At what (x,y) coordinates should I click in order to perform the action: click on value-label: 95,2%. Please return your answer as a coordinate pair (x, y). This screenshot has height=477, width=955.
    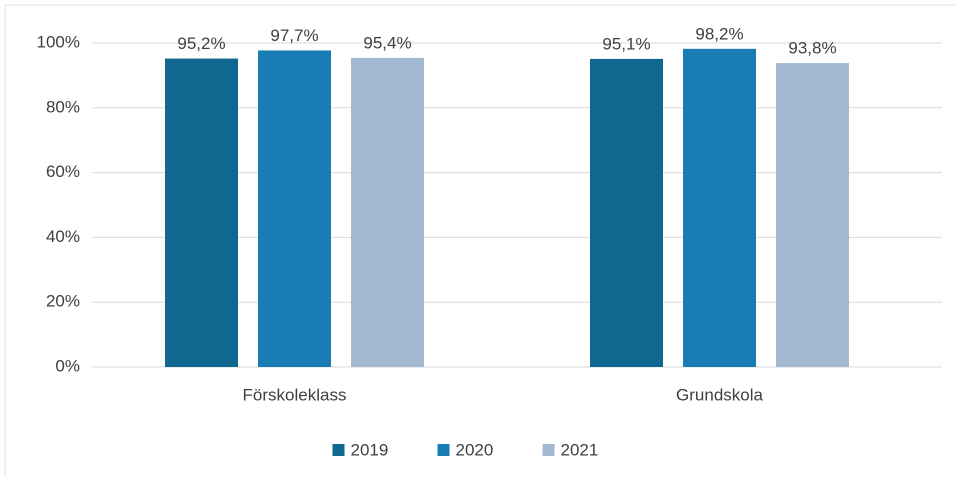
    Looking at the image, I should click on (201, 43).